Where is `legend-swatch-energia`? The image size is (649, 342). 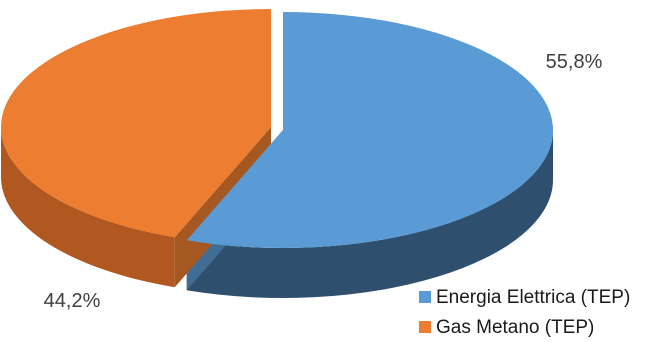
legend-swatch-energia is located at coordinates (425, 297).